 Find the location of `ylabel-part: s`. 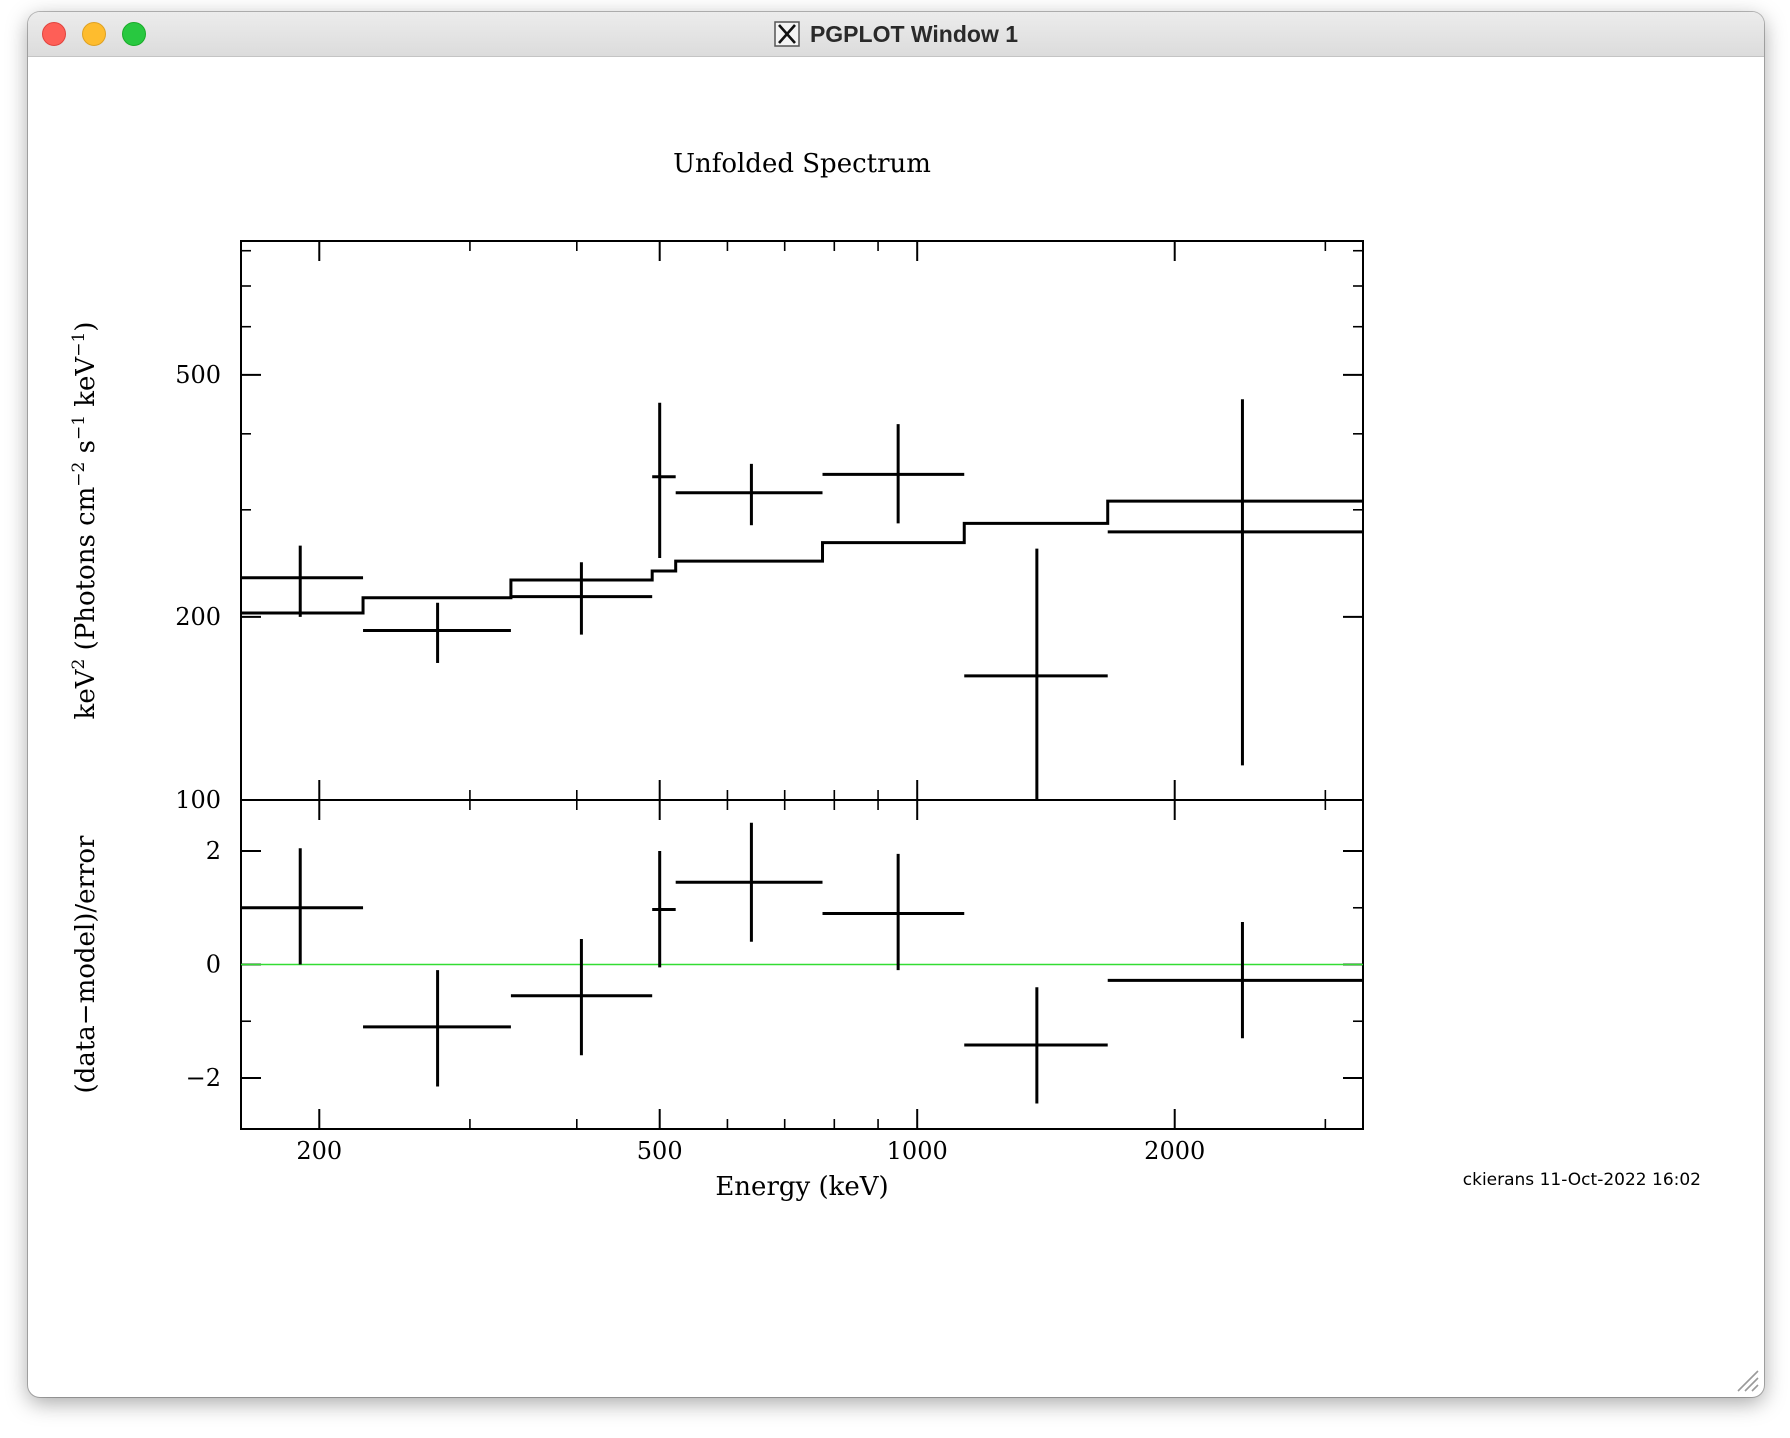

ylabel-part: s is located at coordinates (86, 451).